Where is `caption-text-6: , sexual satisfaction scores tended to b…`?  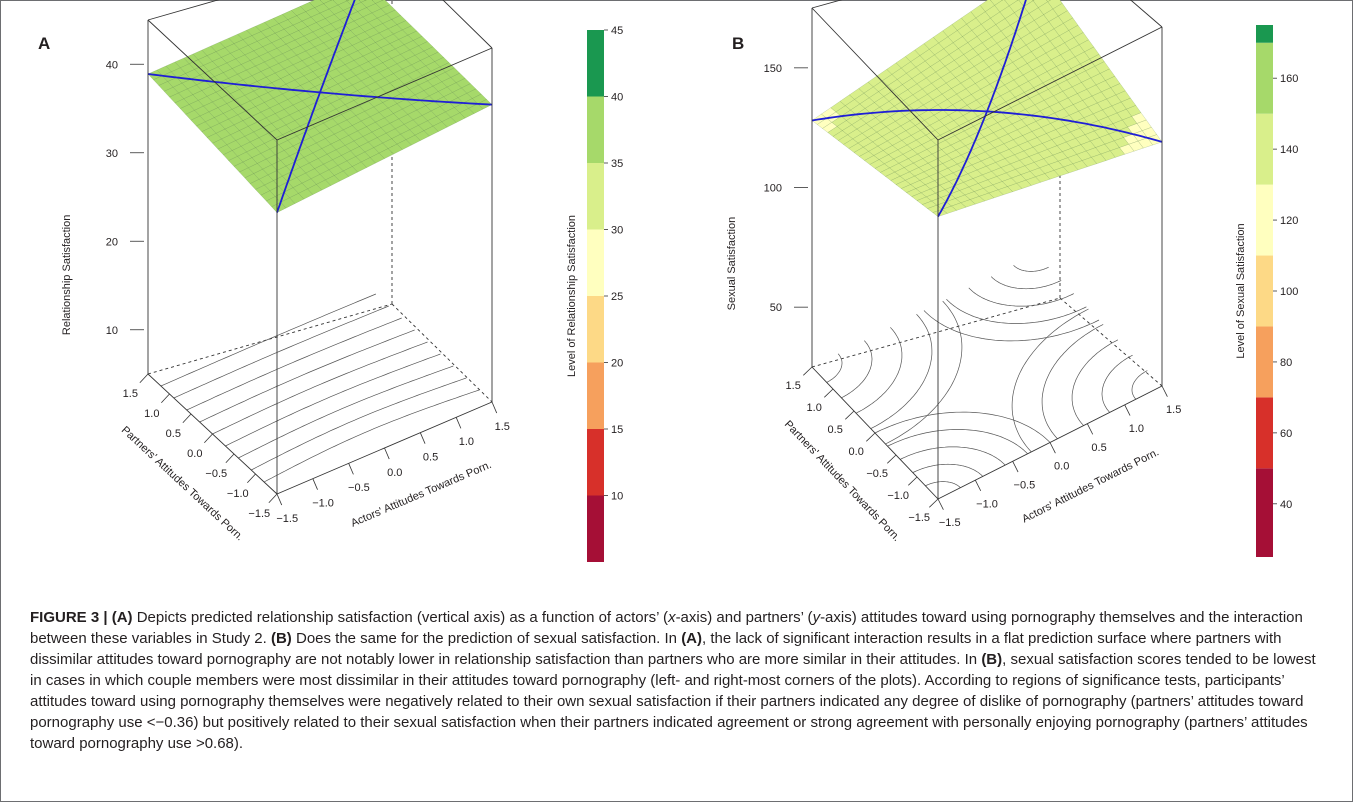 caption-text-6: , sexual satisfaction scores tended to b… is located at coordinates (673, 701).